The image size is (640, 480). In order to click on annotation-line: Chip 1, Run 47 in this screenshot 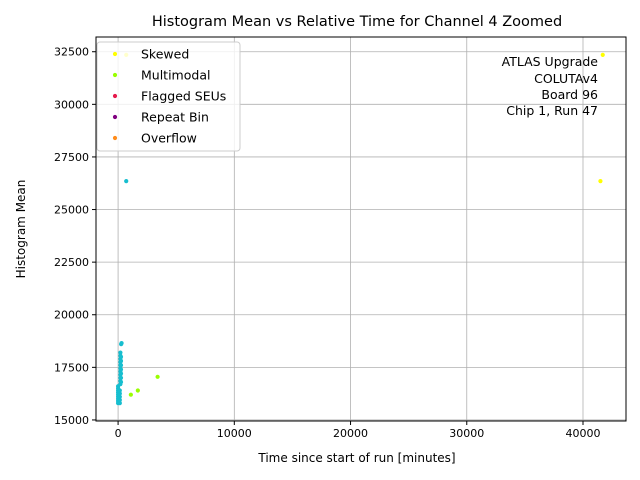, I will do `click(552, 110)`.